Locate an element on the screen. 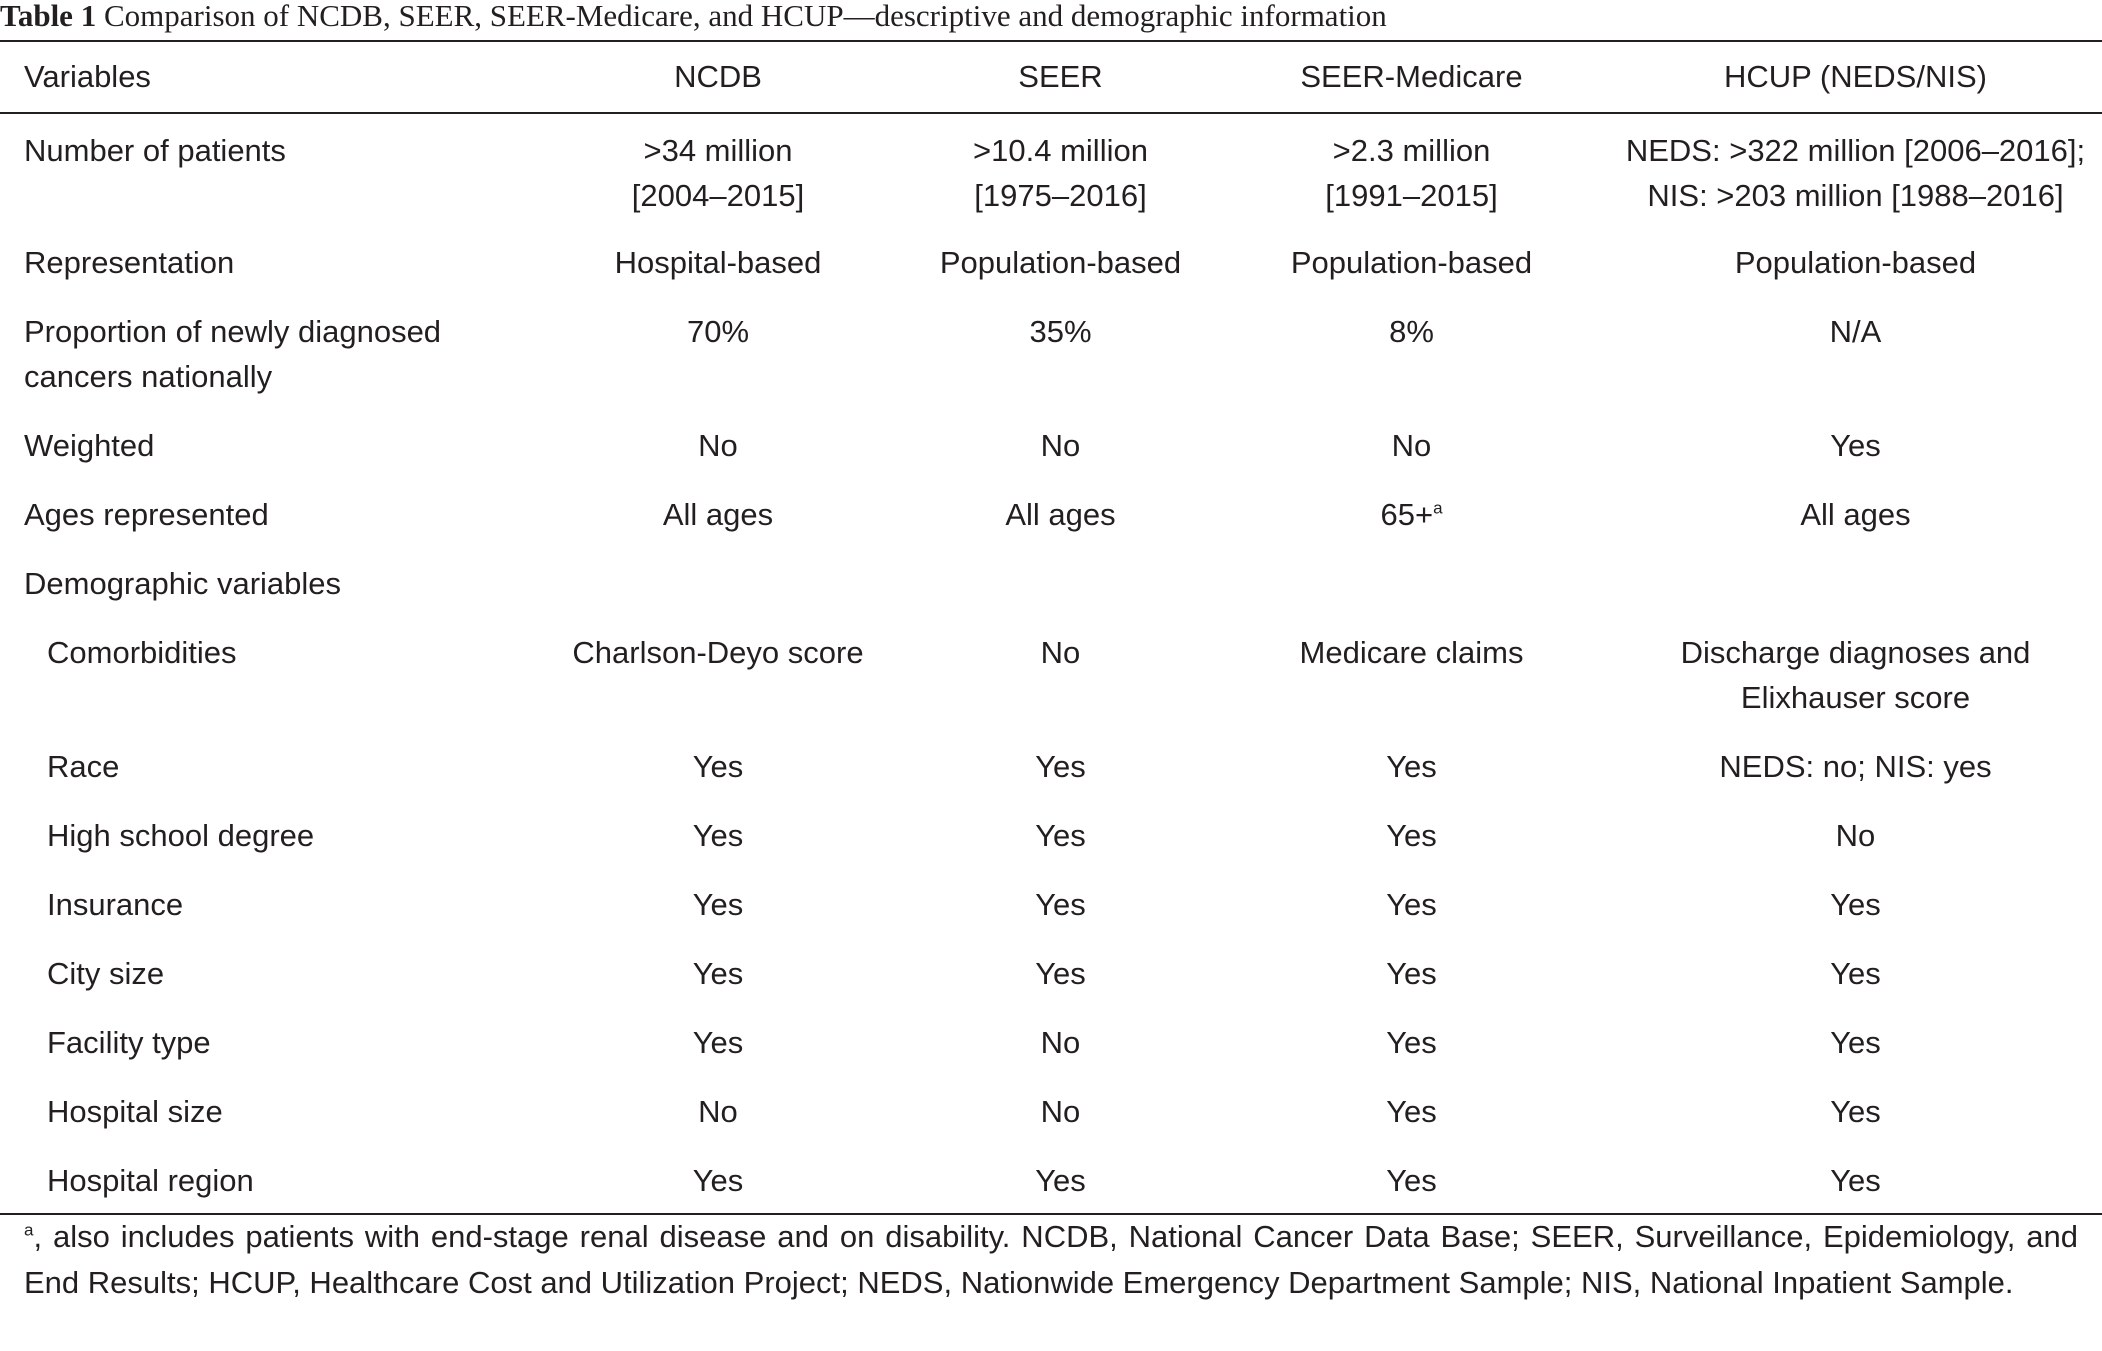 This screenshot has height=1351, width=2102. cell-variable: Representation is located at coordinates (264, 261).